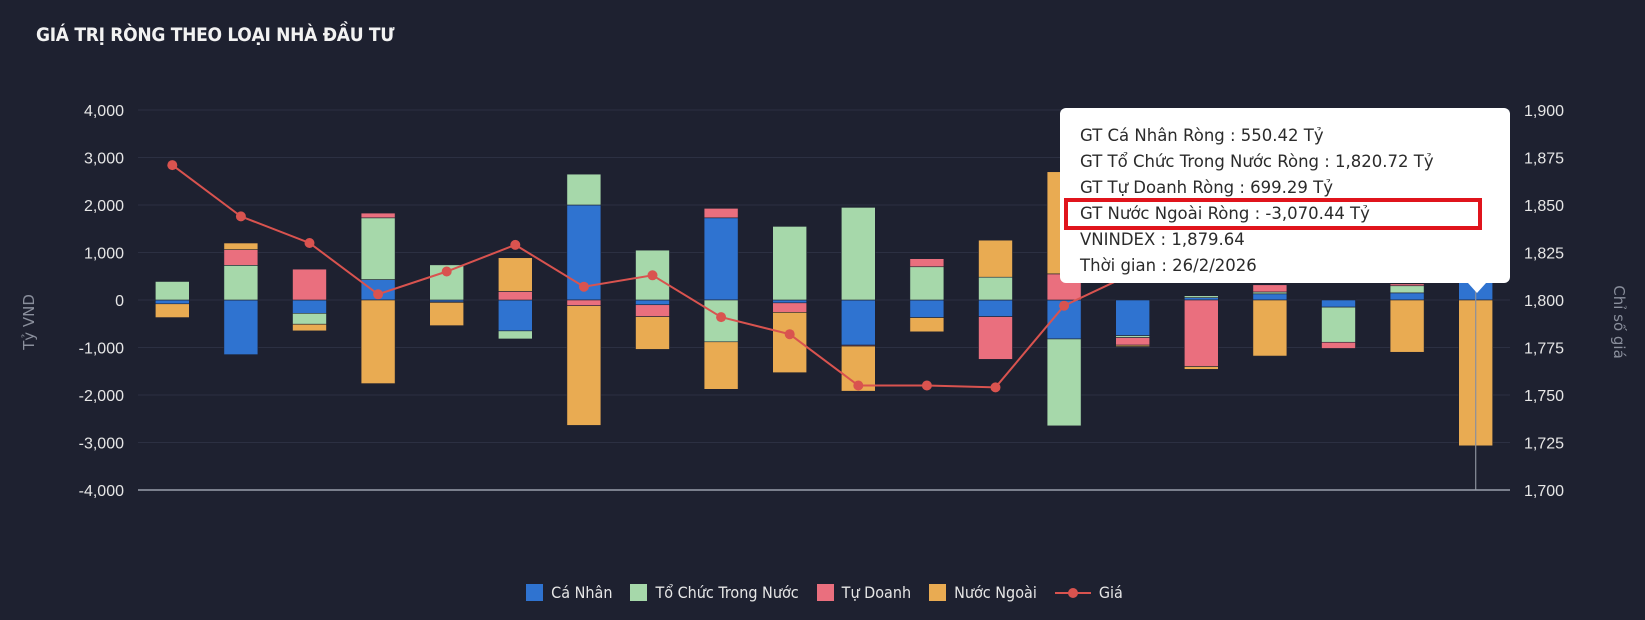 This screenshot has height=620, width=1645. I want to click on y-right-tick-label: 1,800, so click(1544, 301).